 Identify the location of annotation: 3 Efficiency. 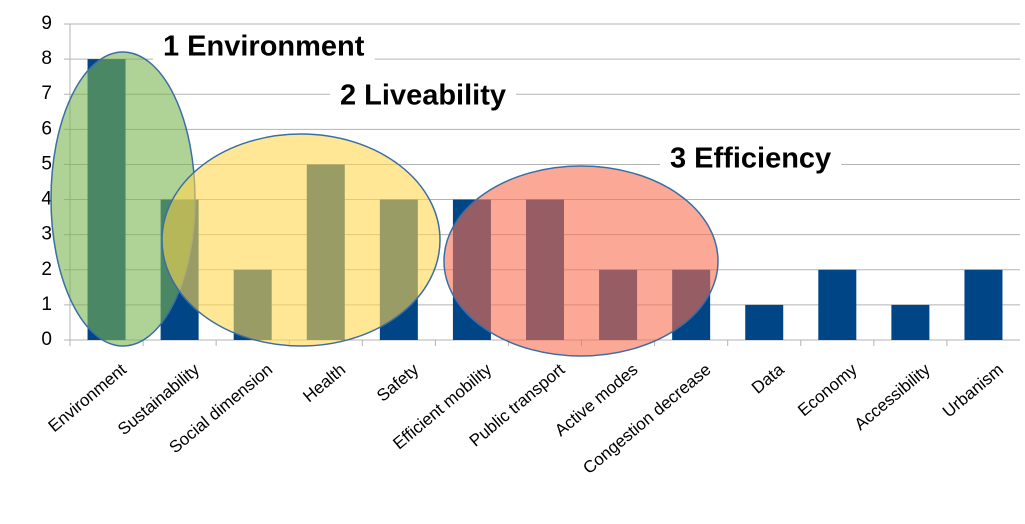
(750, 159).